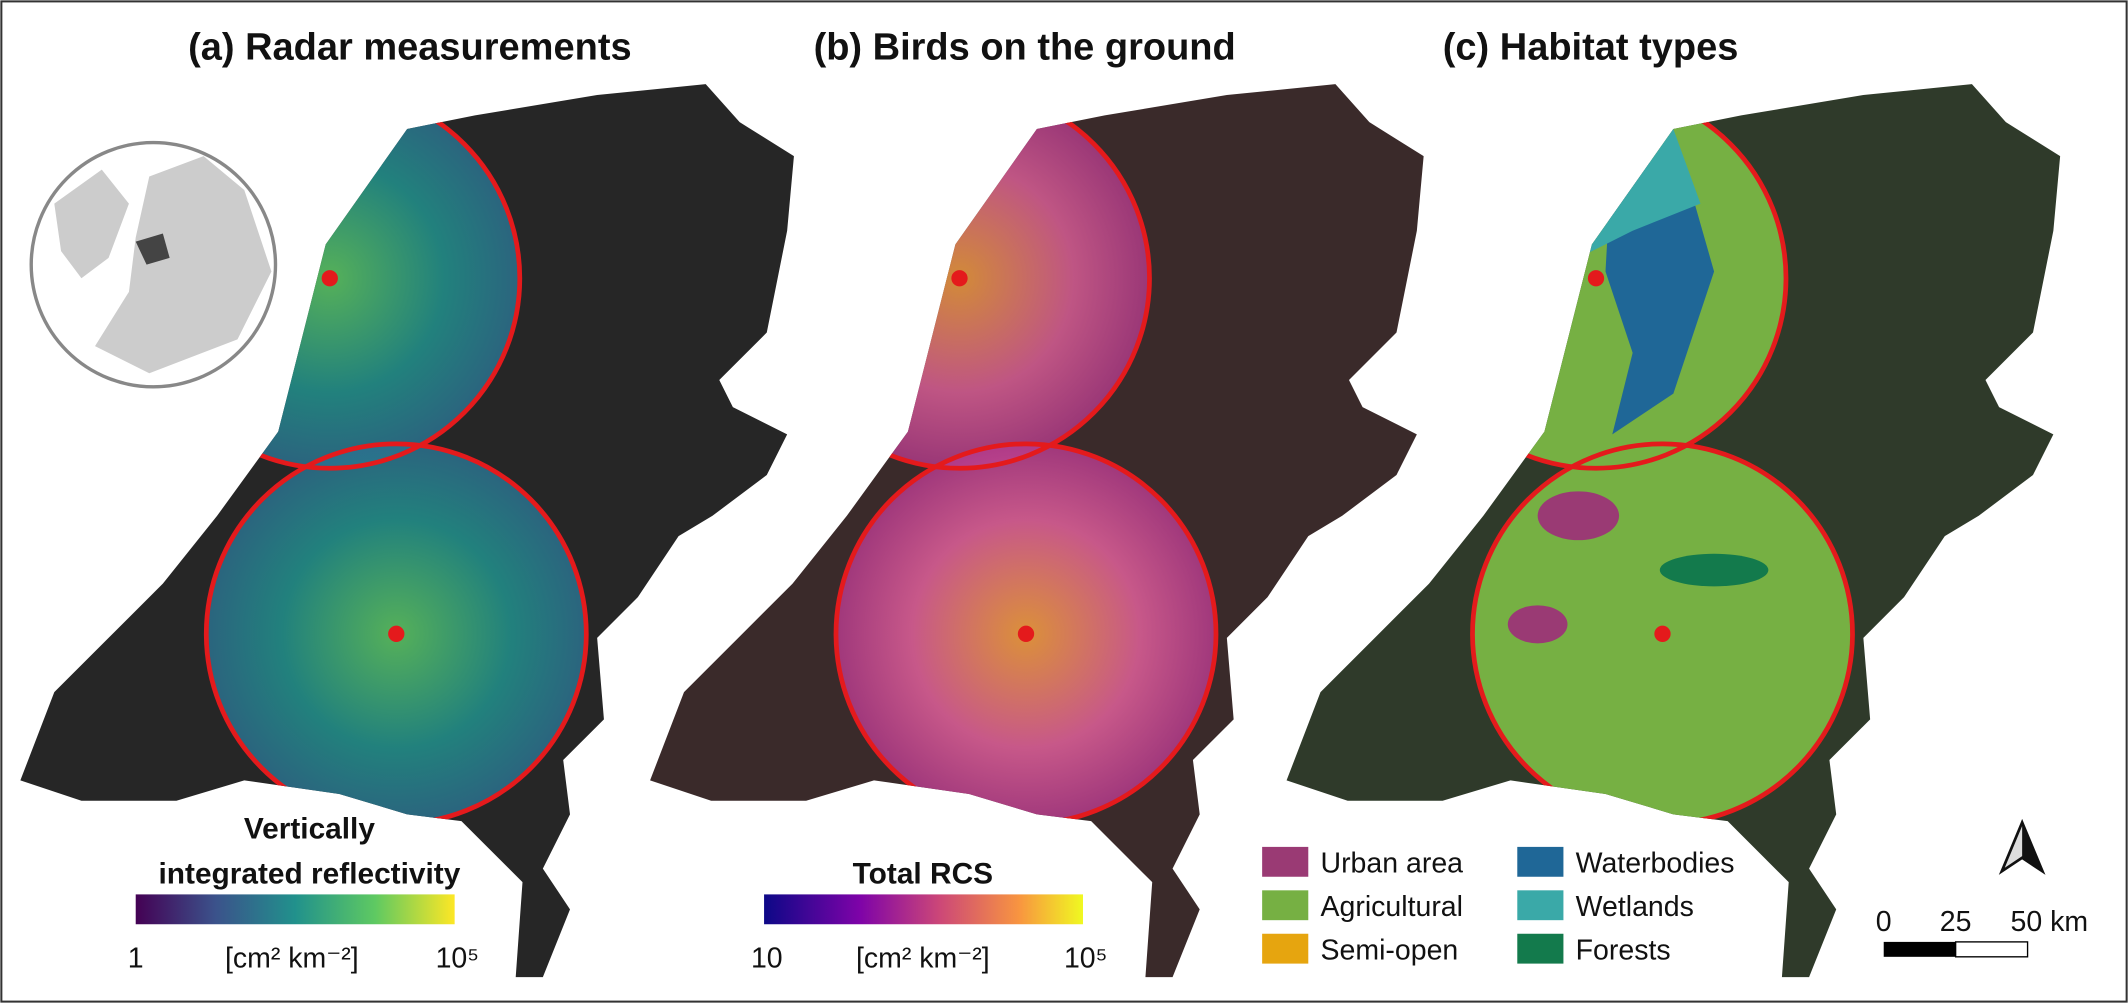 The height and width of the screenshot is (1003, 2128). What do you see at coordinates (1591, 48) in the screenshot?
I see `panel-title: (c) Habitat types` at bounding box center [1591, 48].